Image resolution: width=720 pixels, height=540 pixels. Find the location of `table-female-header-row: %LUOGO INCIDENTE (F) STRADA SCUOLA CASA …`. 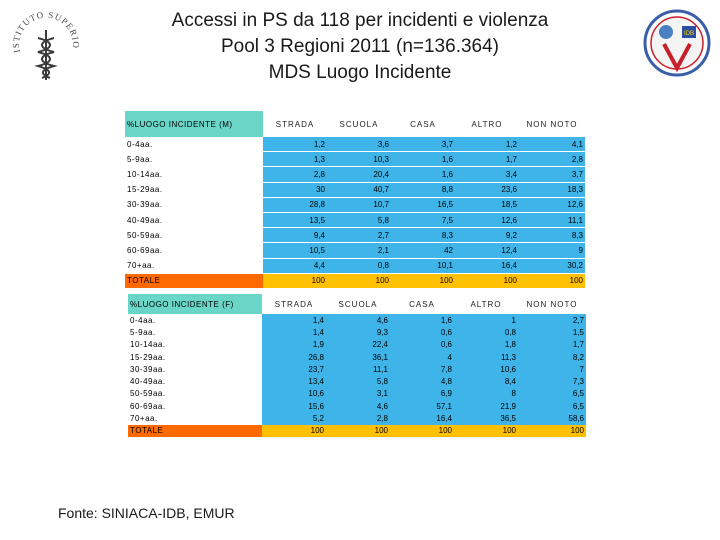

table-female-header-row: %LUOGO INCIDENTE (F) STRADA SCUOLA CASA … is located at coordinates (357, 304).